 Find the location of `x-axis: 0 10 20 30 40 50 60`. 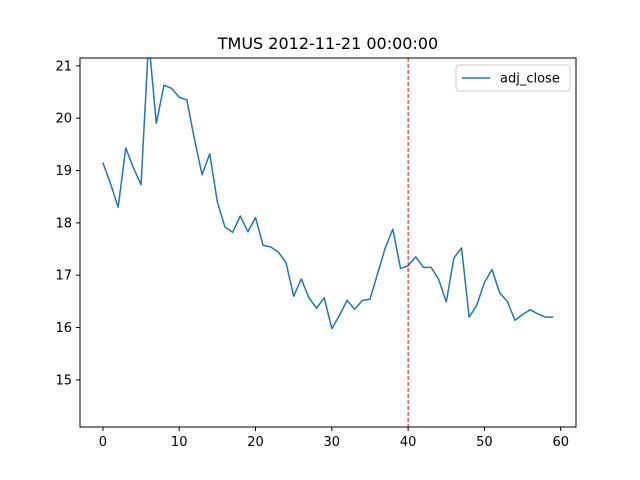

x-axis: 0 10 20 30 40 50 60 is located at coordinates (334, 438).